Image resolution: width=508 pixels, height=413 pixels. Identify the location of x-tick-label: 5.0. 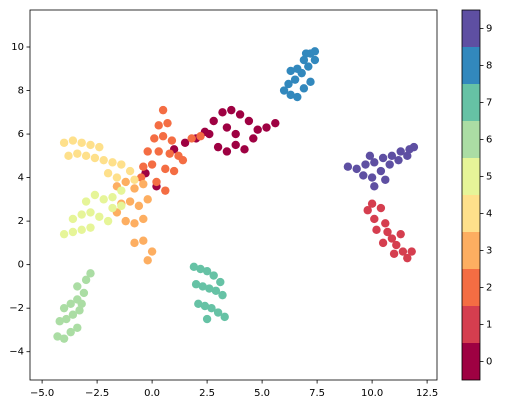
(262, 393).